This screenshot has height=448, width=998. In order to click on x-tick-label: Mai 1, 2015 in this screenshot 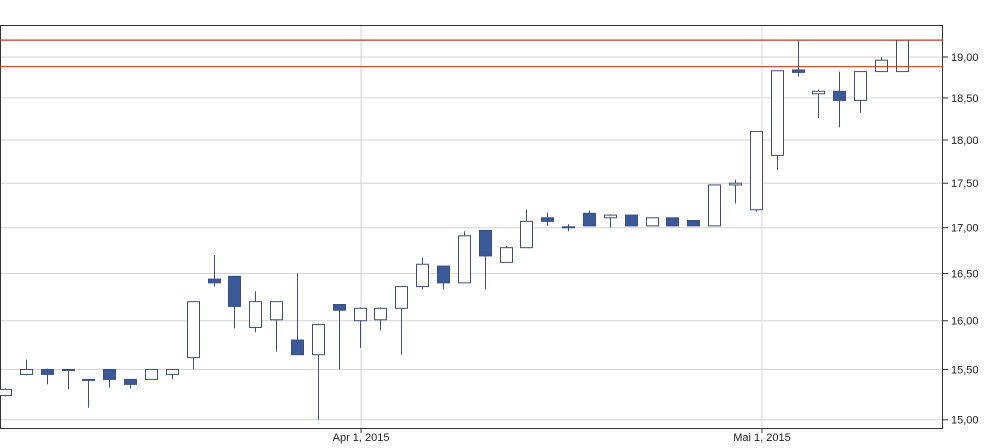, I will do `click(761, 438)`.